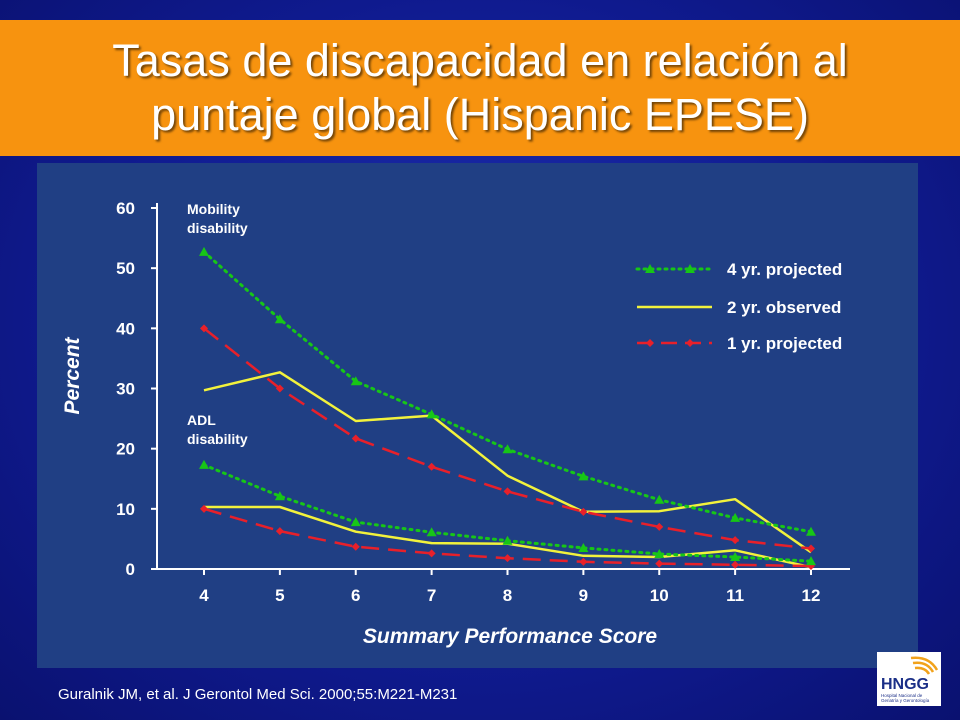 This screenshot has height=720, width=960. I want to click on legend-label-1: 4 yr. projected, so click(784, 269).